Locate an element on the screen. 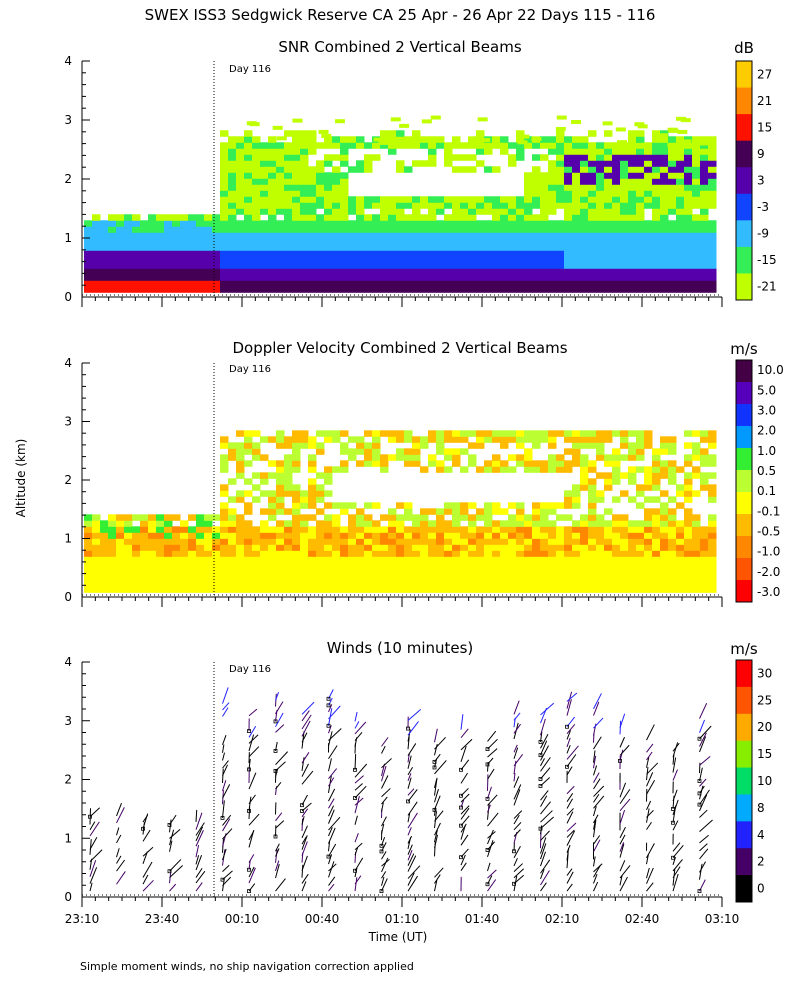  colorbar-frame is located at coordinates (744, 481).